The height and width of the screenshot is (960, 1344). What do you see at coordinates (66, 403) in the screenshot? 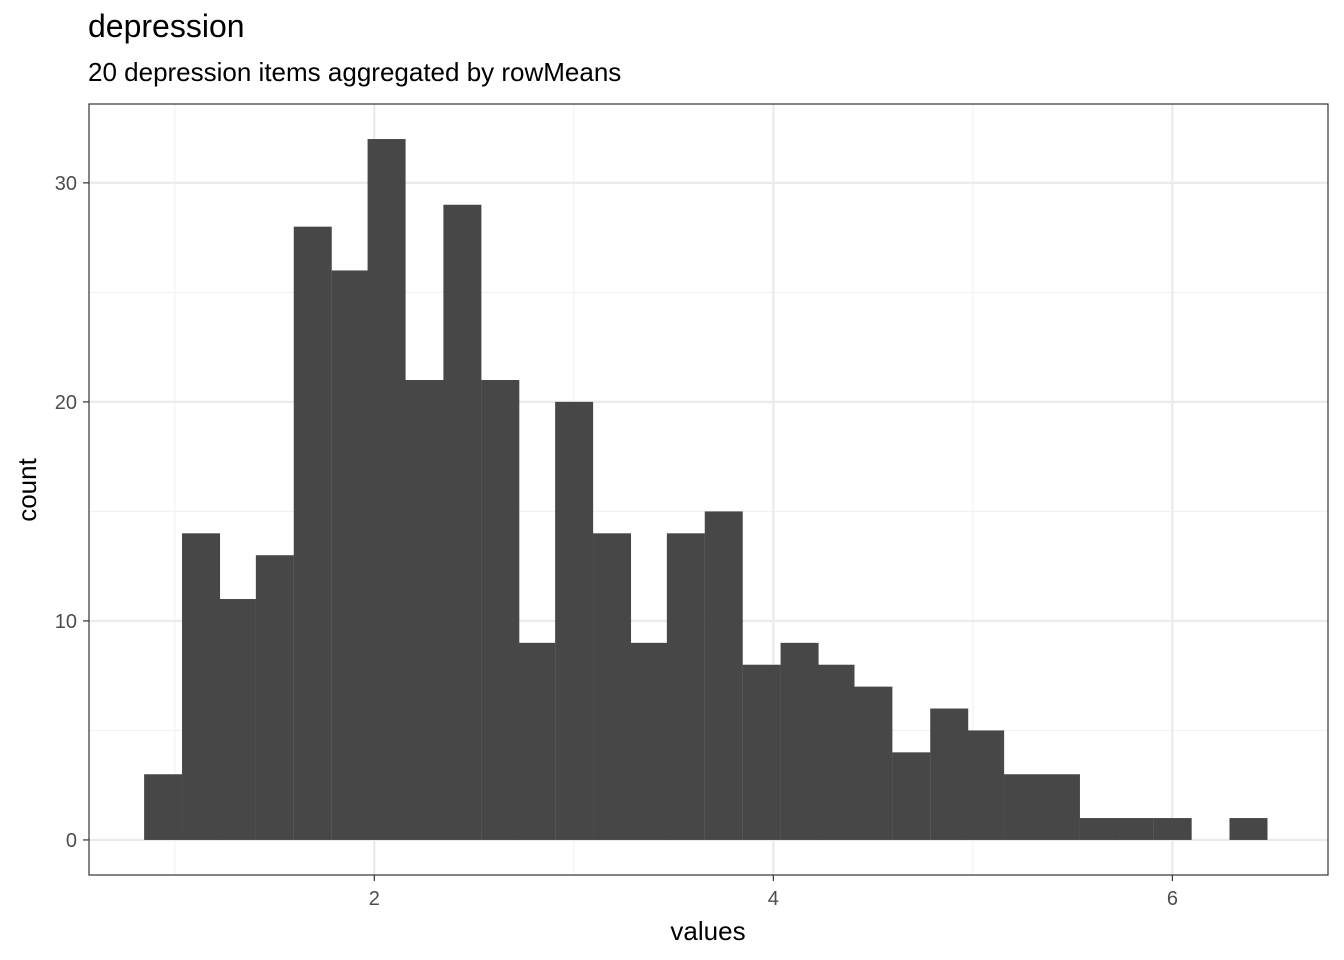
I see `y-tick-label: 20` at bounding box center [66, 403].